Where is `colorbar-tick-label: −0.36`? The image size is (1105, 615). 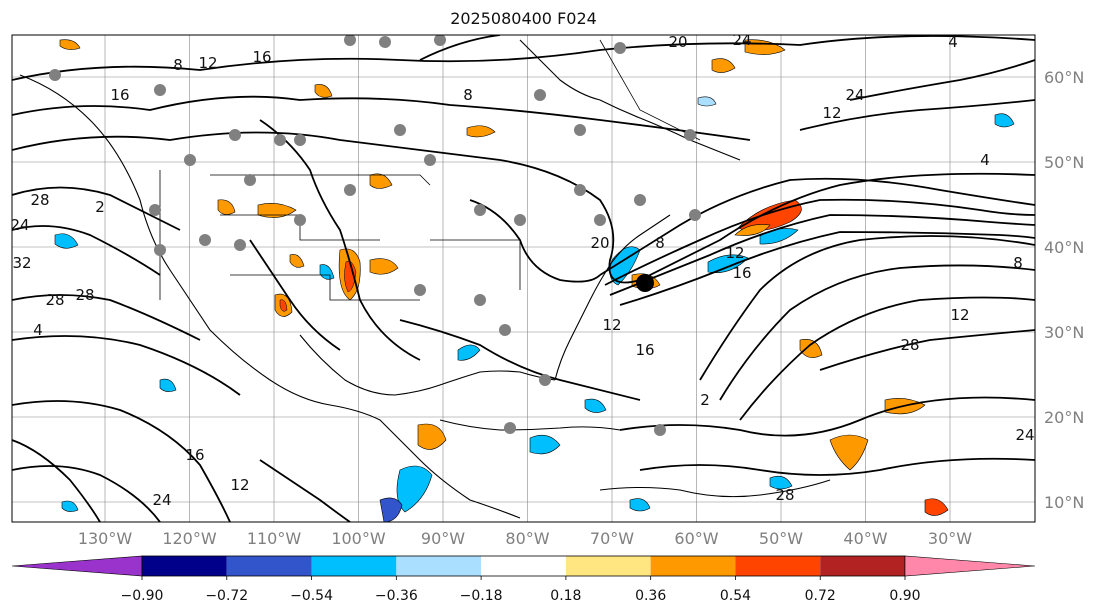
colorbar-tick-label: −0.36 is located at coordinates (396, 596).